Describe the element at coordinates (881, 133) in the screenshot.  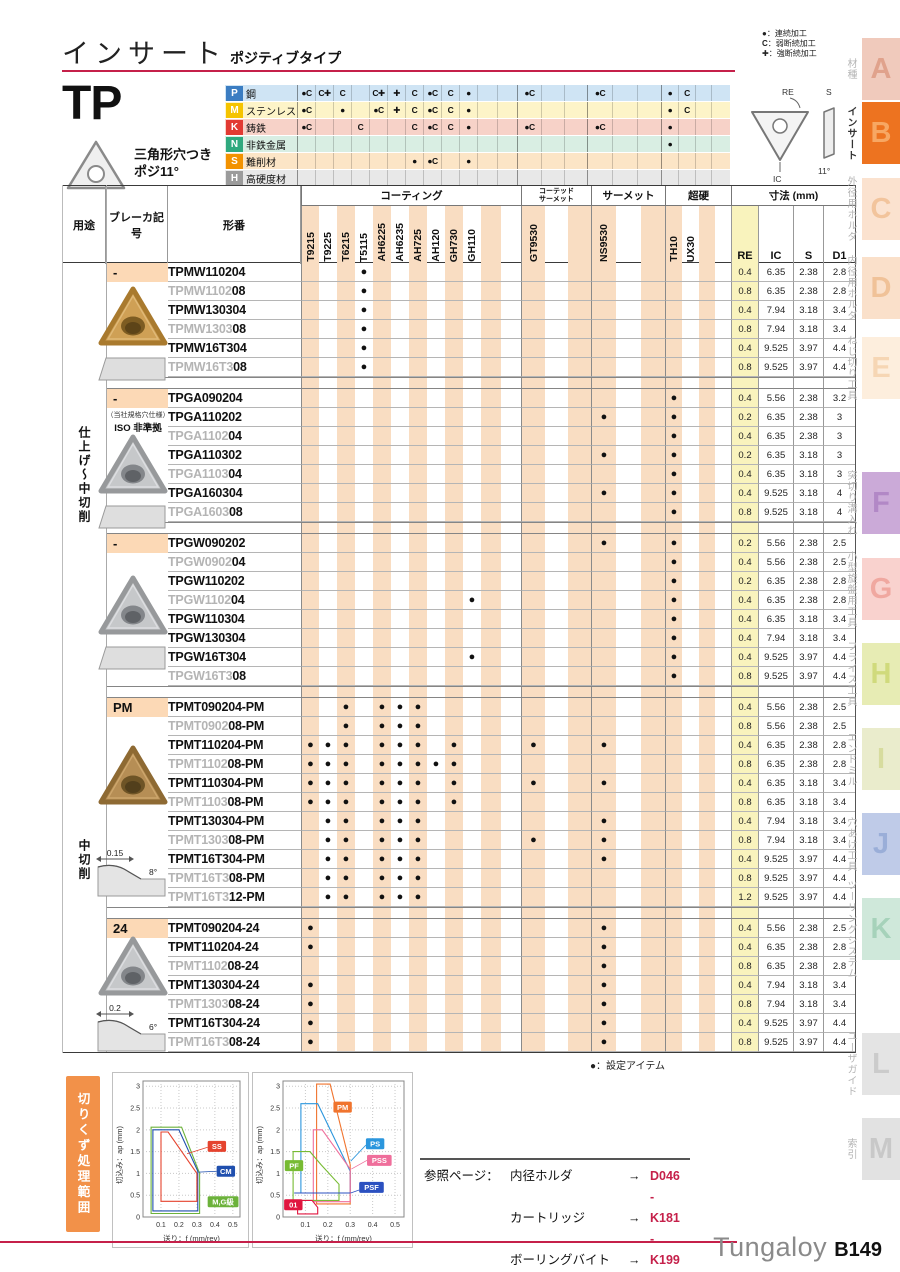
I see `sidebar-tab-B: B` at that location.